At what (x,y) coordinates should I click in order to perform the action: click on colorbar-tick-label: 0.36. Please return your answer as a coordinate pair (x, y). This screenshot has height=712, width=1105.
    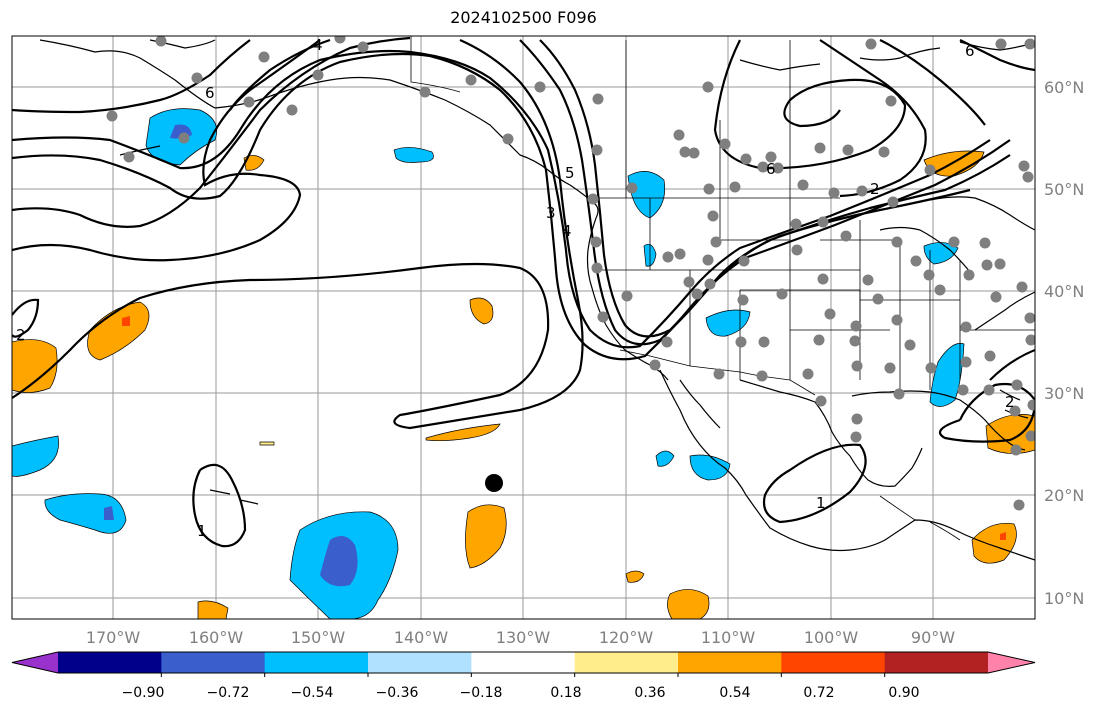
    Looking at the image, I should click on (649, 693).